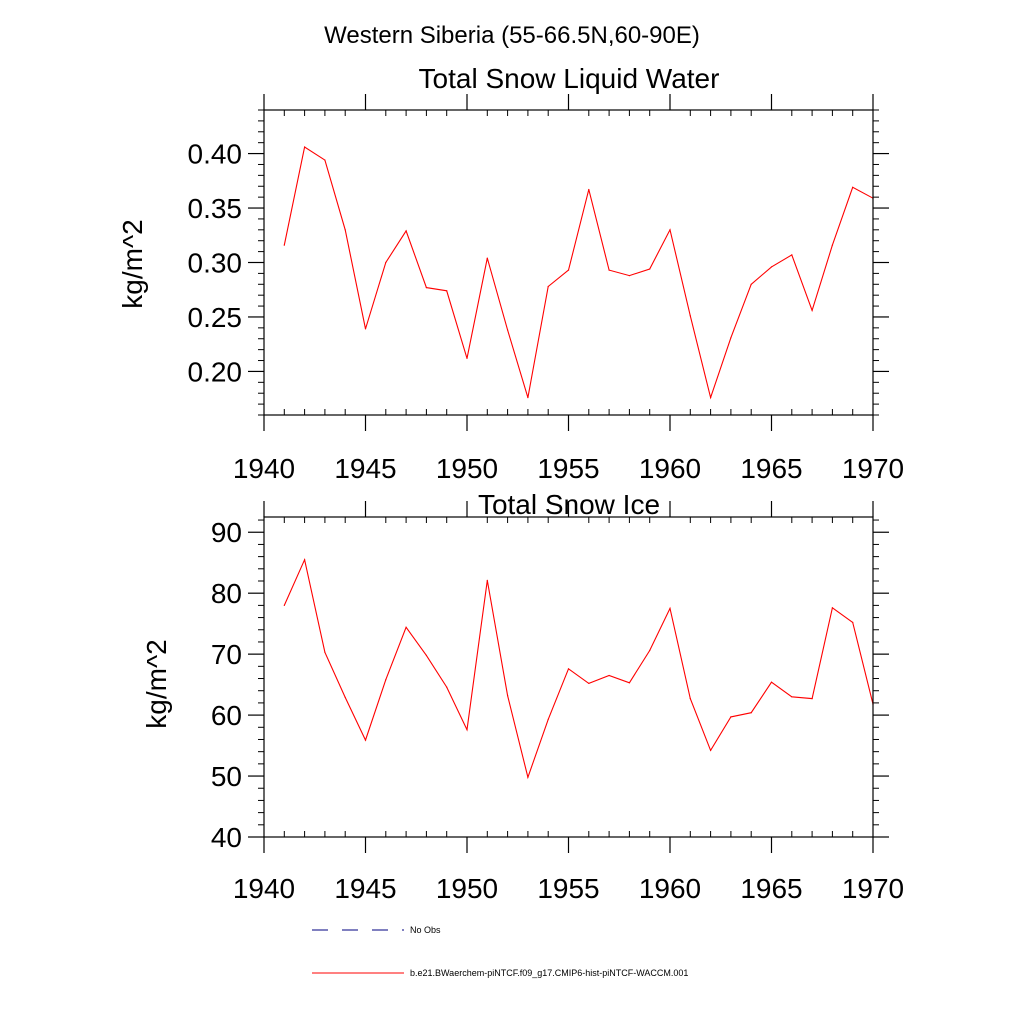 The width and height of the screenshot is (1024, 1024). What do you see at coordinates (376, 930) in the screenshot?
I see `legend-item-no-obs: No Obs` at bounding box center [376, 930].